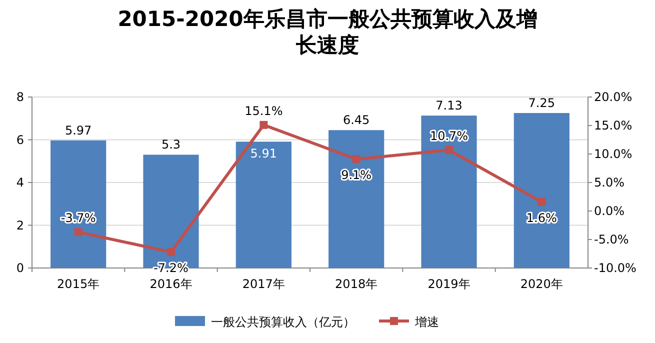 The width and height of the screenshot is (655, 343). Describe the element at coordinates (78, 130) in the screenshot. I see `data-label: 5.97` at that location.